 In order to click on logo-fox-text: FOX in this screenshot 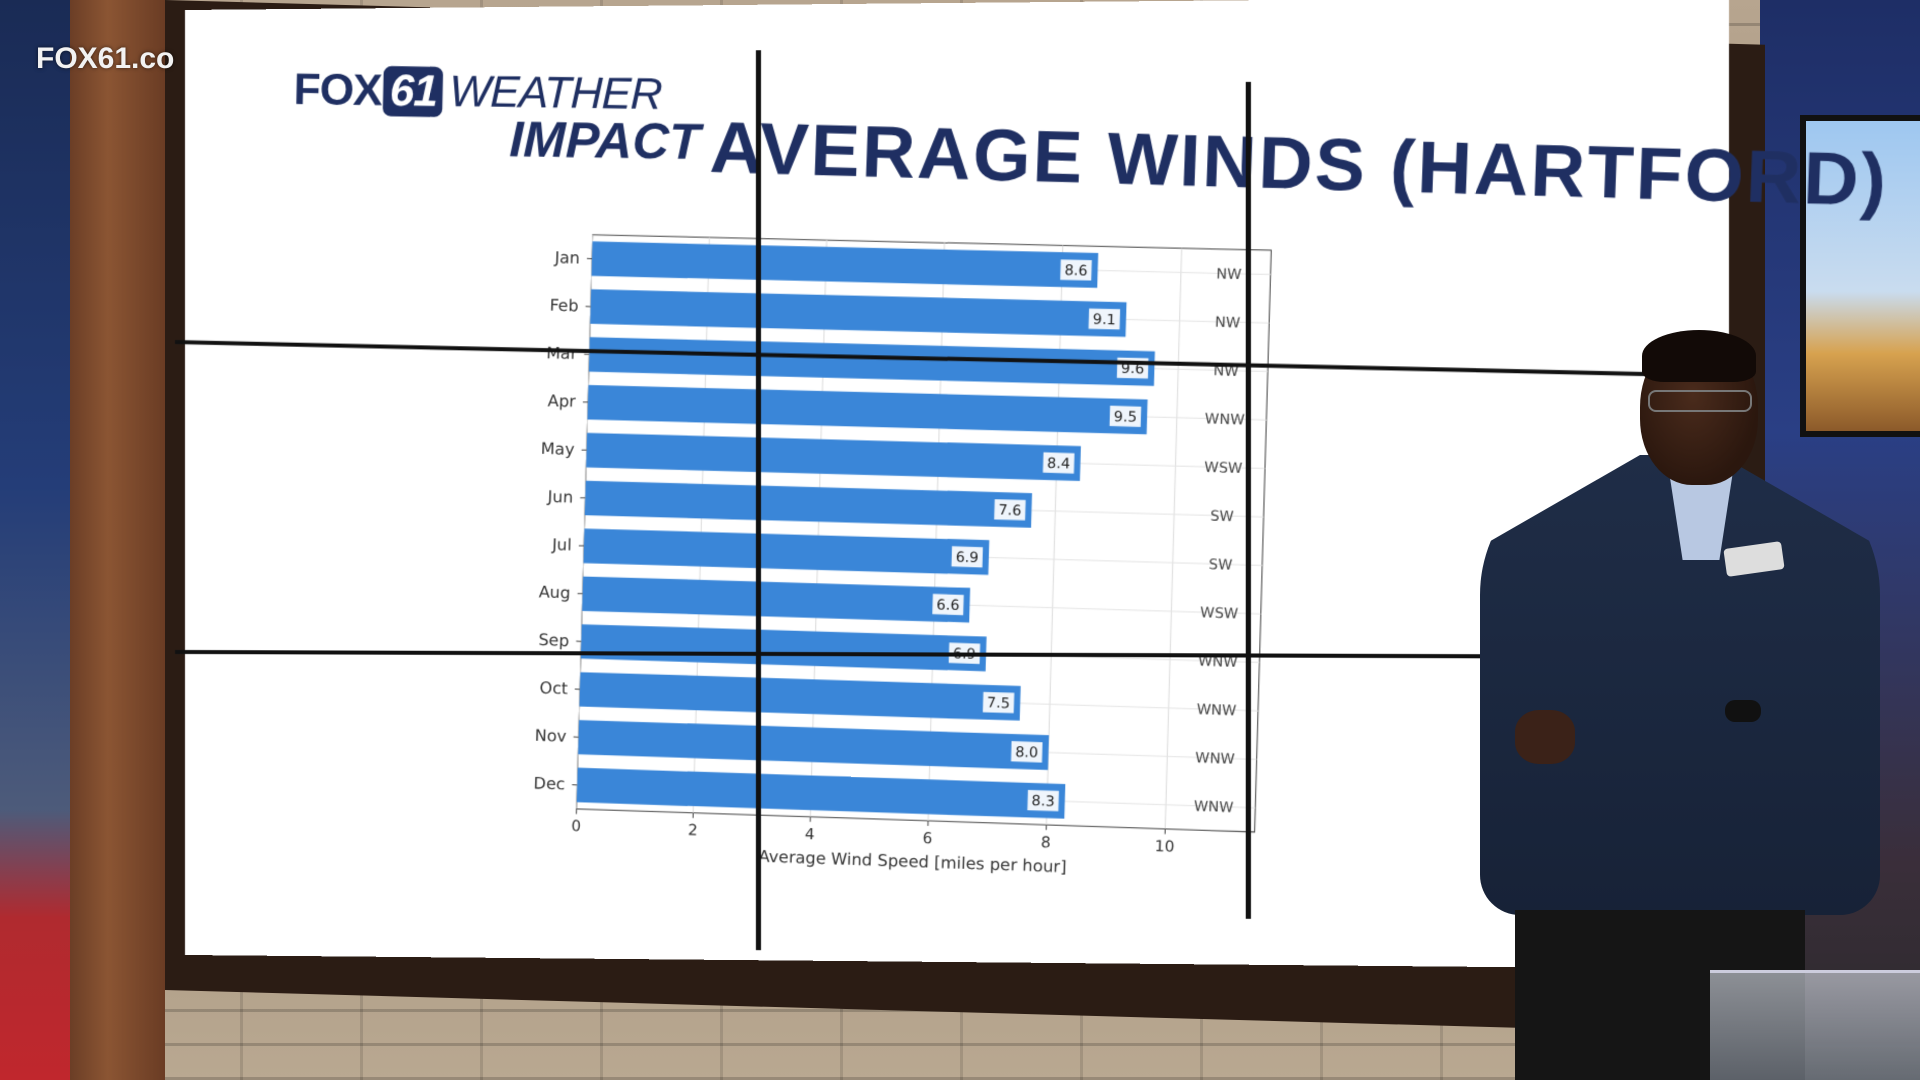, I will do `click(337, 90)`.